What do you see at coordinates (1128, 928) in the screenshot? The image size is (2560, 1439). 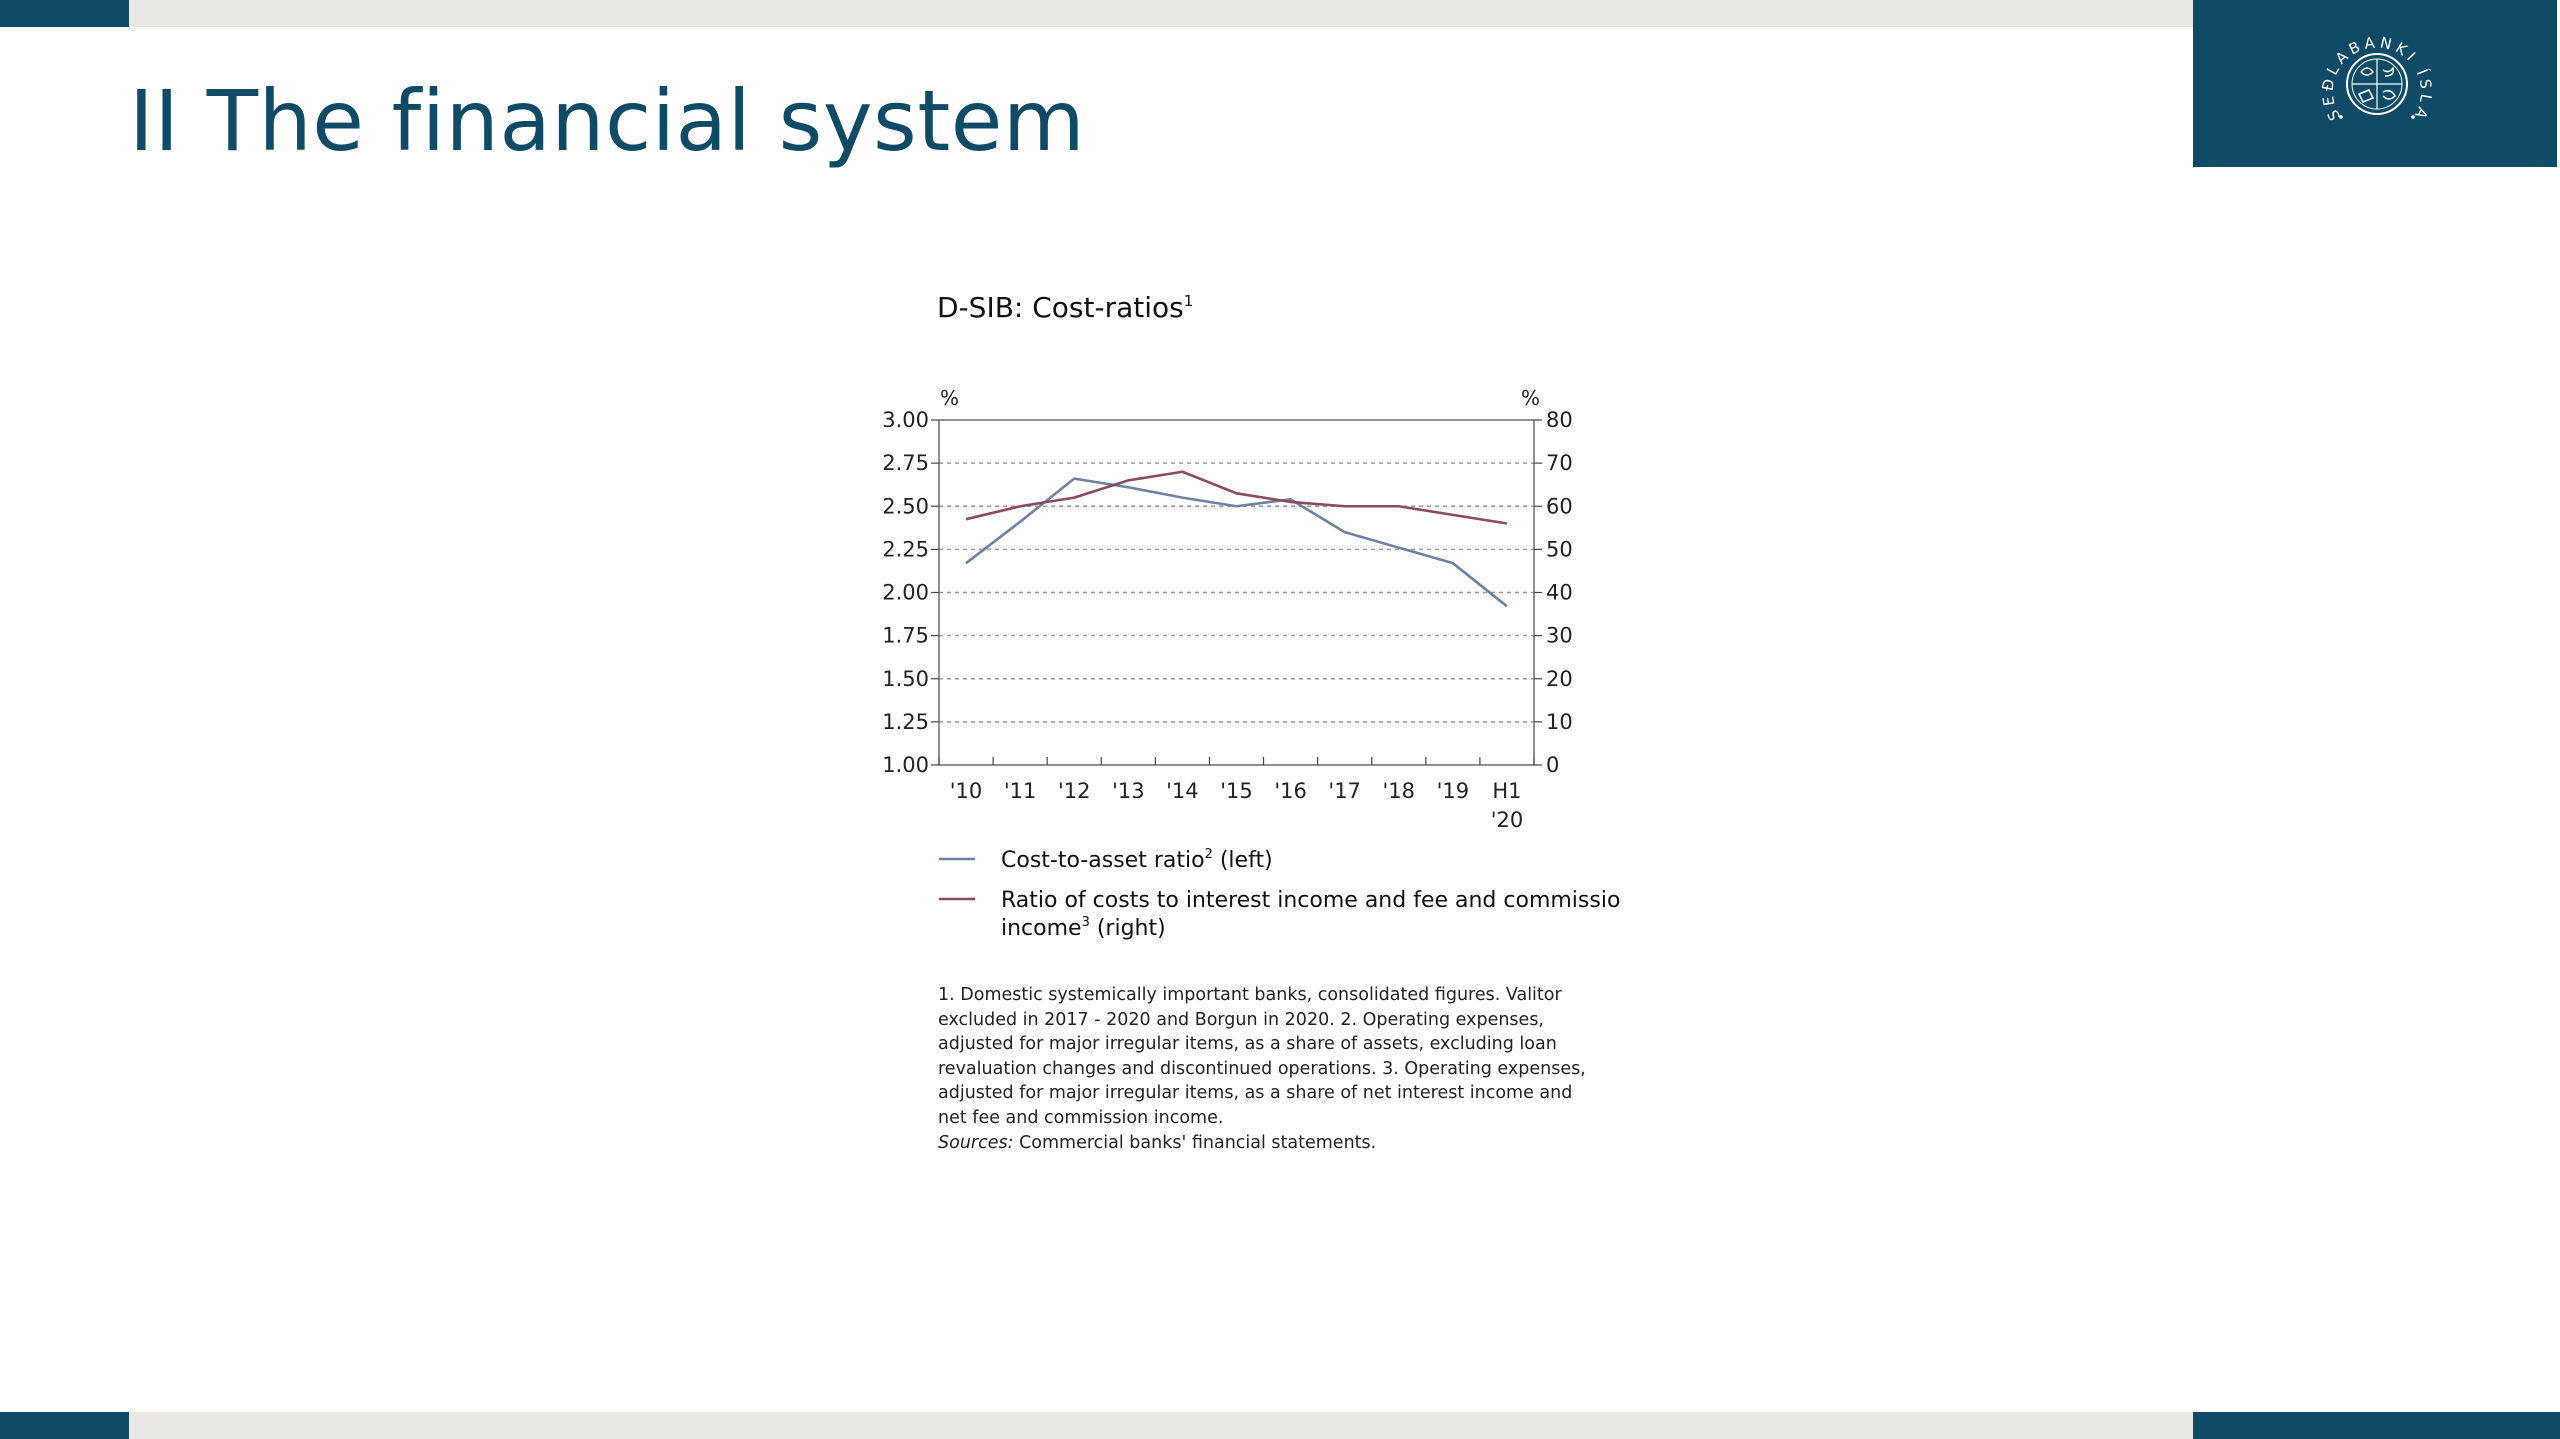 I see `legend-label-part: (right)` at bounding box center [1128, 928].